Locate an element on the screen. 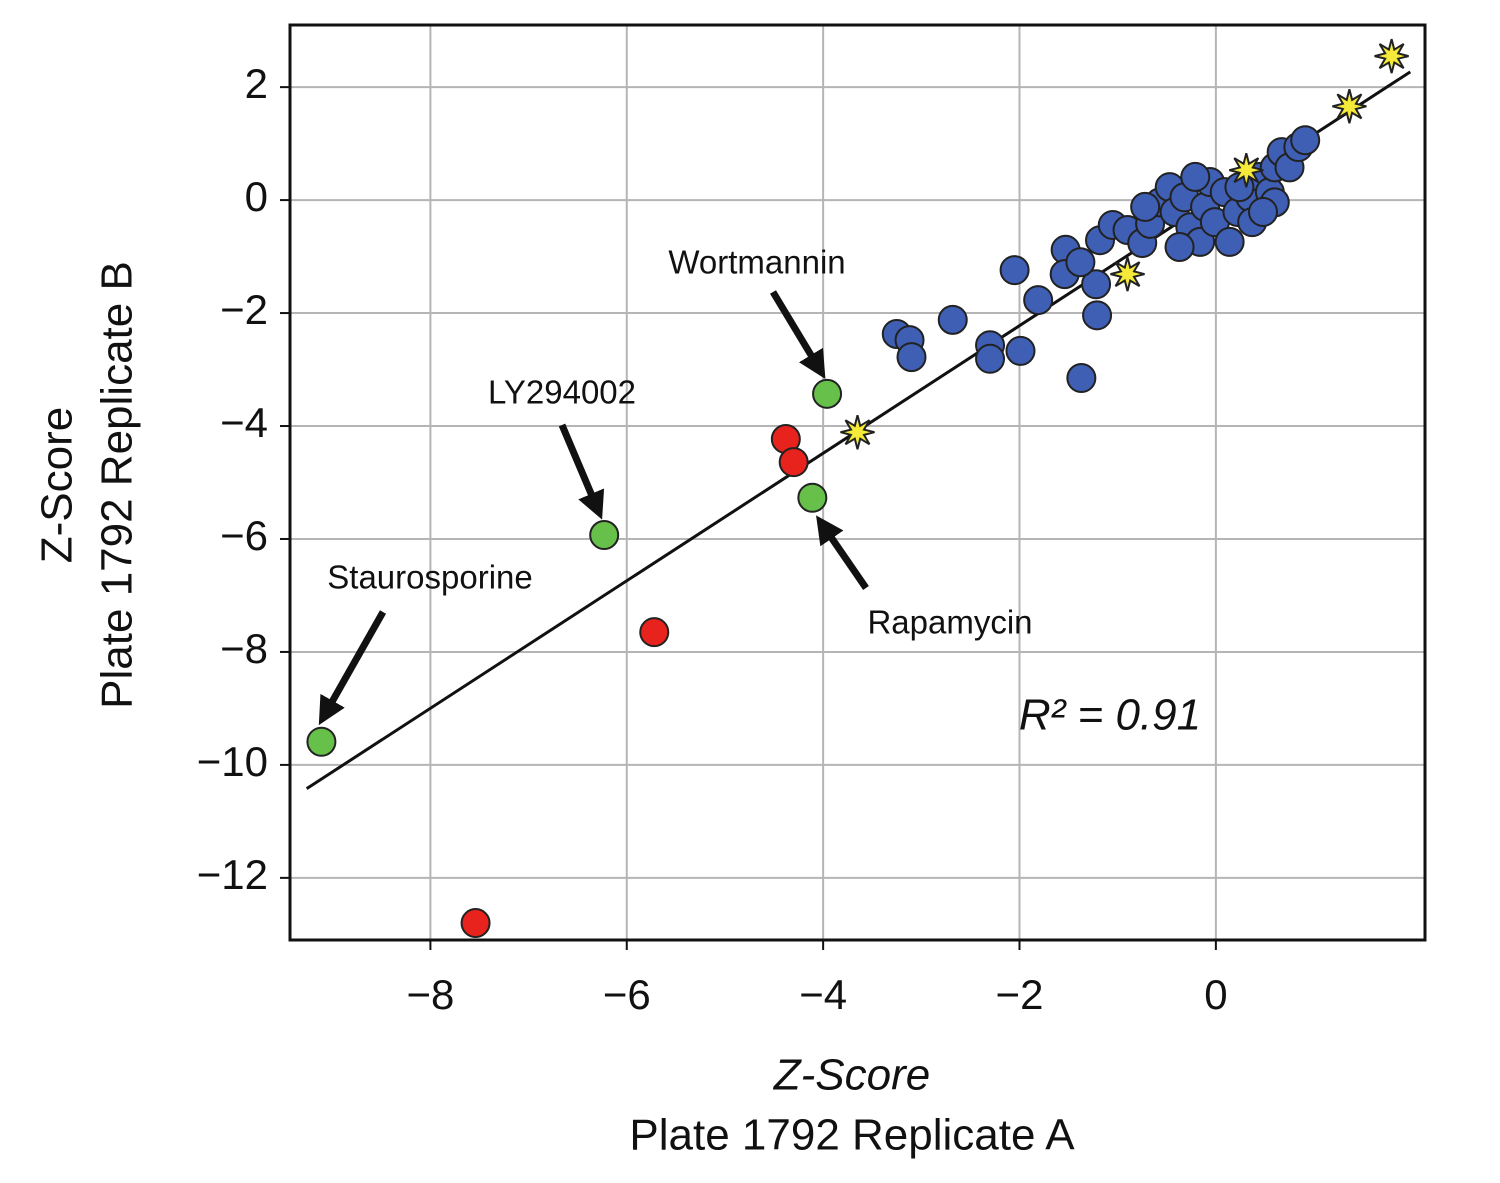 Image resolution: width=1500 pixels, height=1183 pixels. annotation: Staurosporine is located at coordinates (429, 577).